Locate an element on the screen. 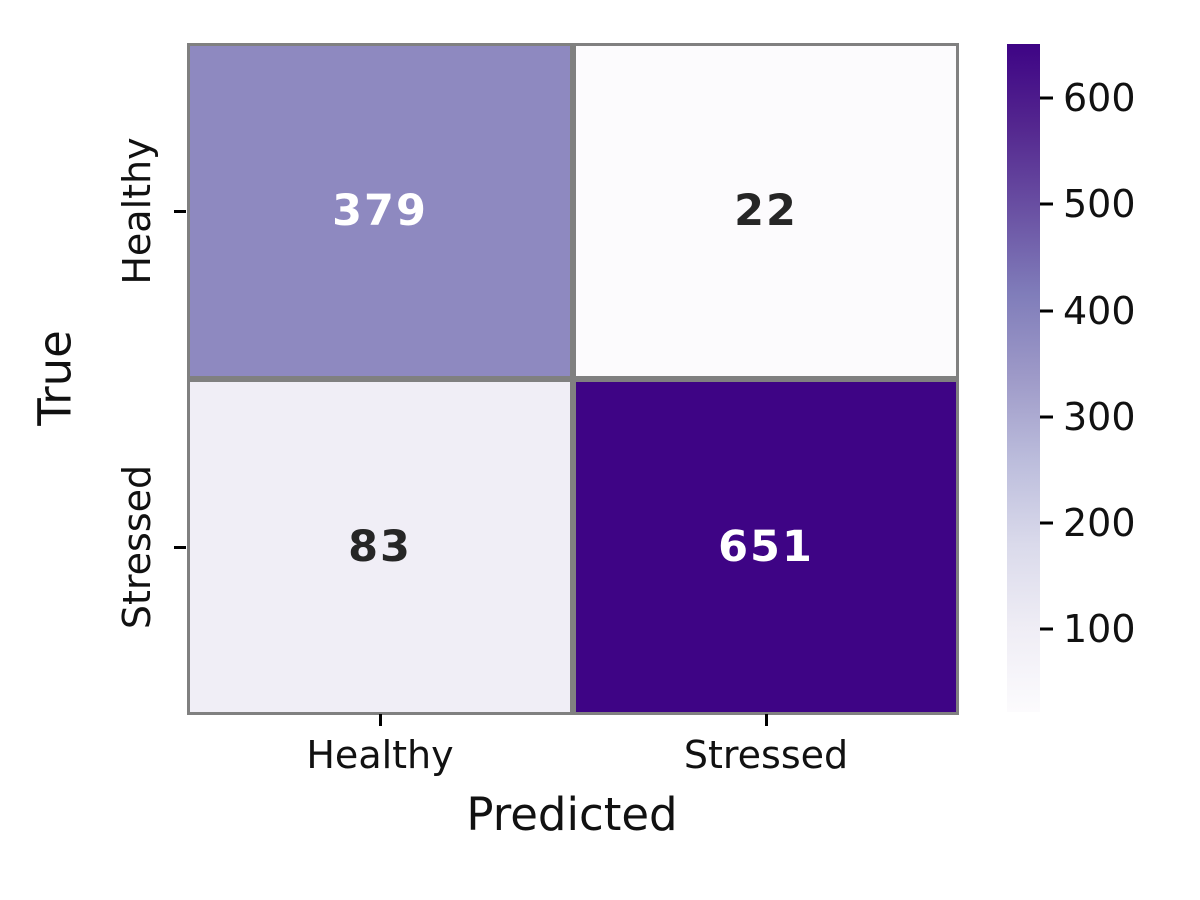  colorbar-tick-label: 100 is located at coordinates (1099, 629).